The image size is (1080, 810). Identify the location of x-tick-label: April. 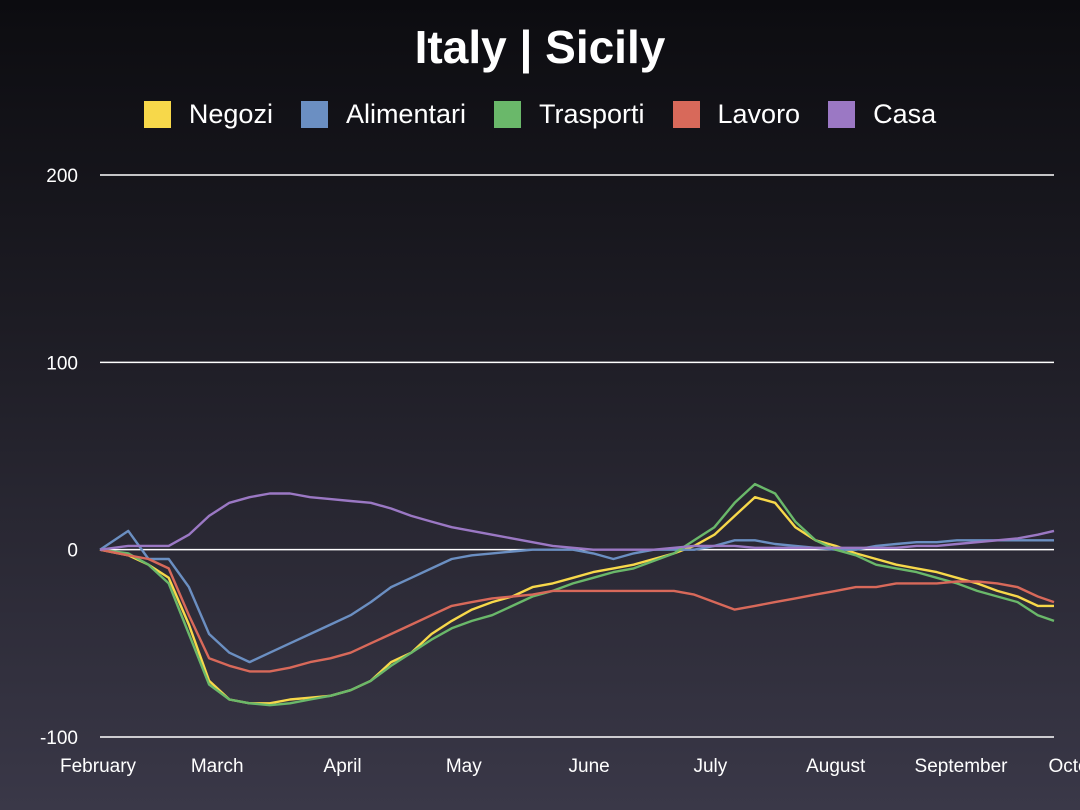
(343, 766).